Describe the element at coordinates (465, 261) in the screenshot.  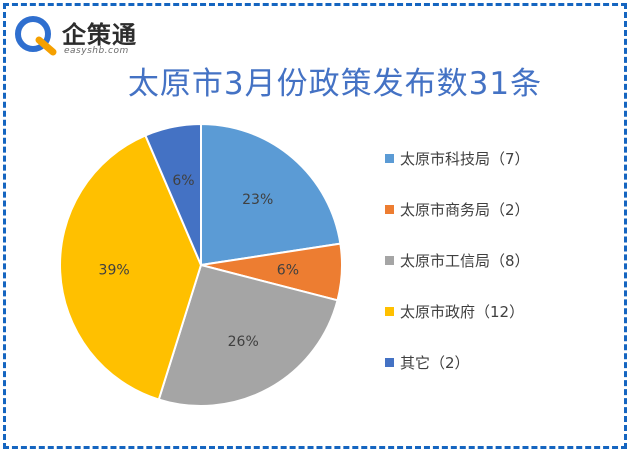
I see `legend-label-2: 太原市工信局（8）` at that location.